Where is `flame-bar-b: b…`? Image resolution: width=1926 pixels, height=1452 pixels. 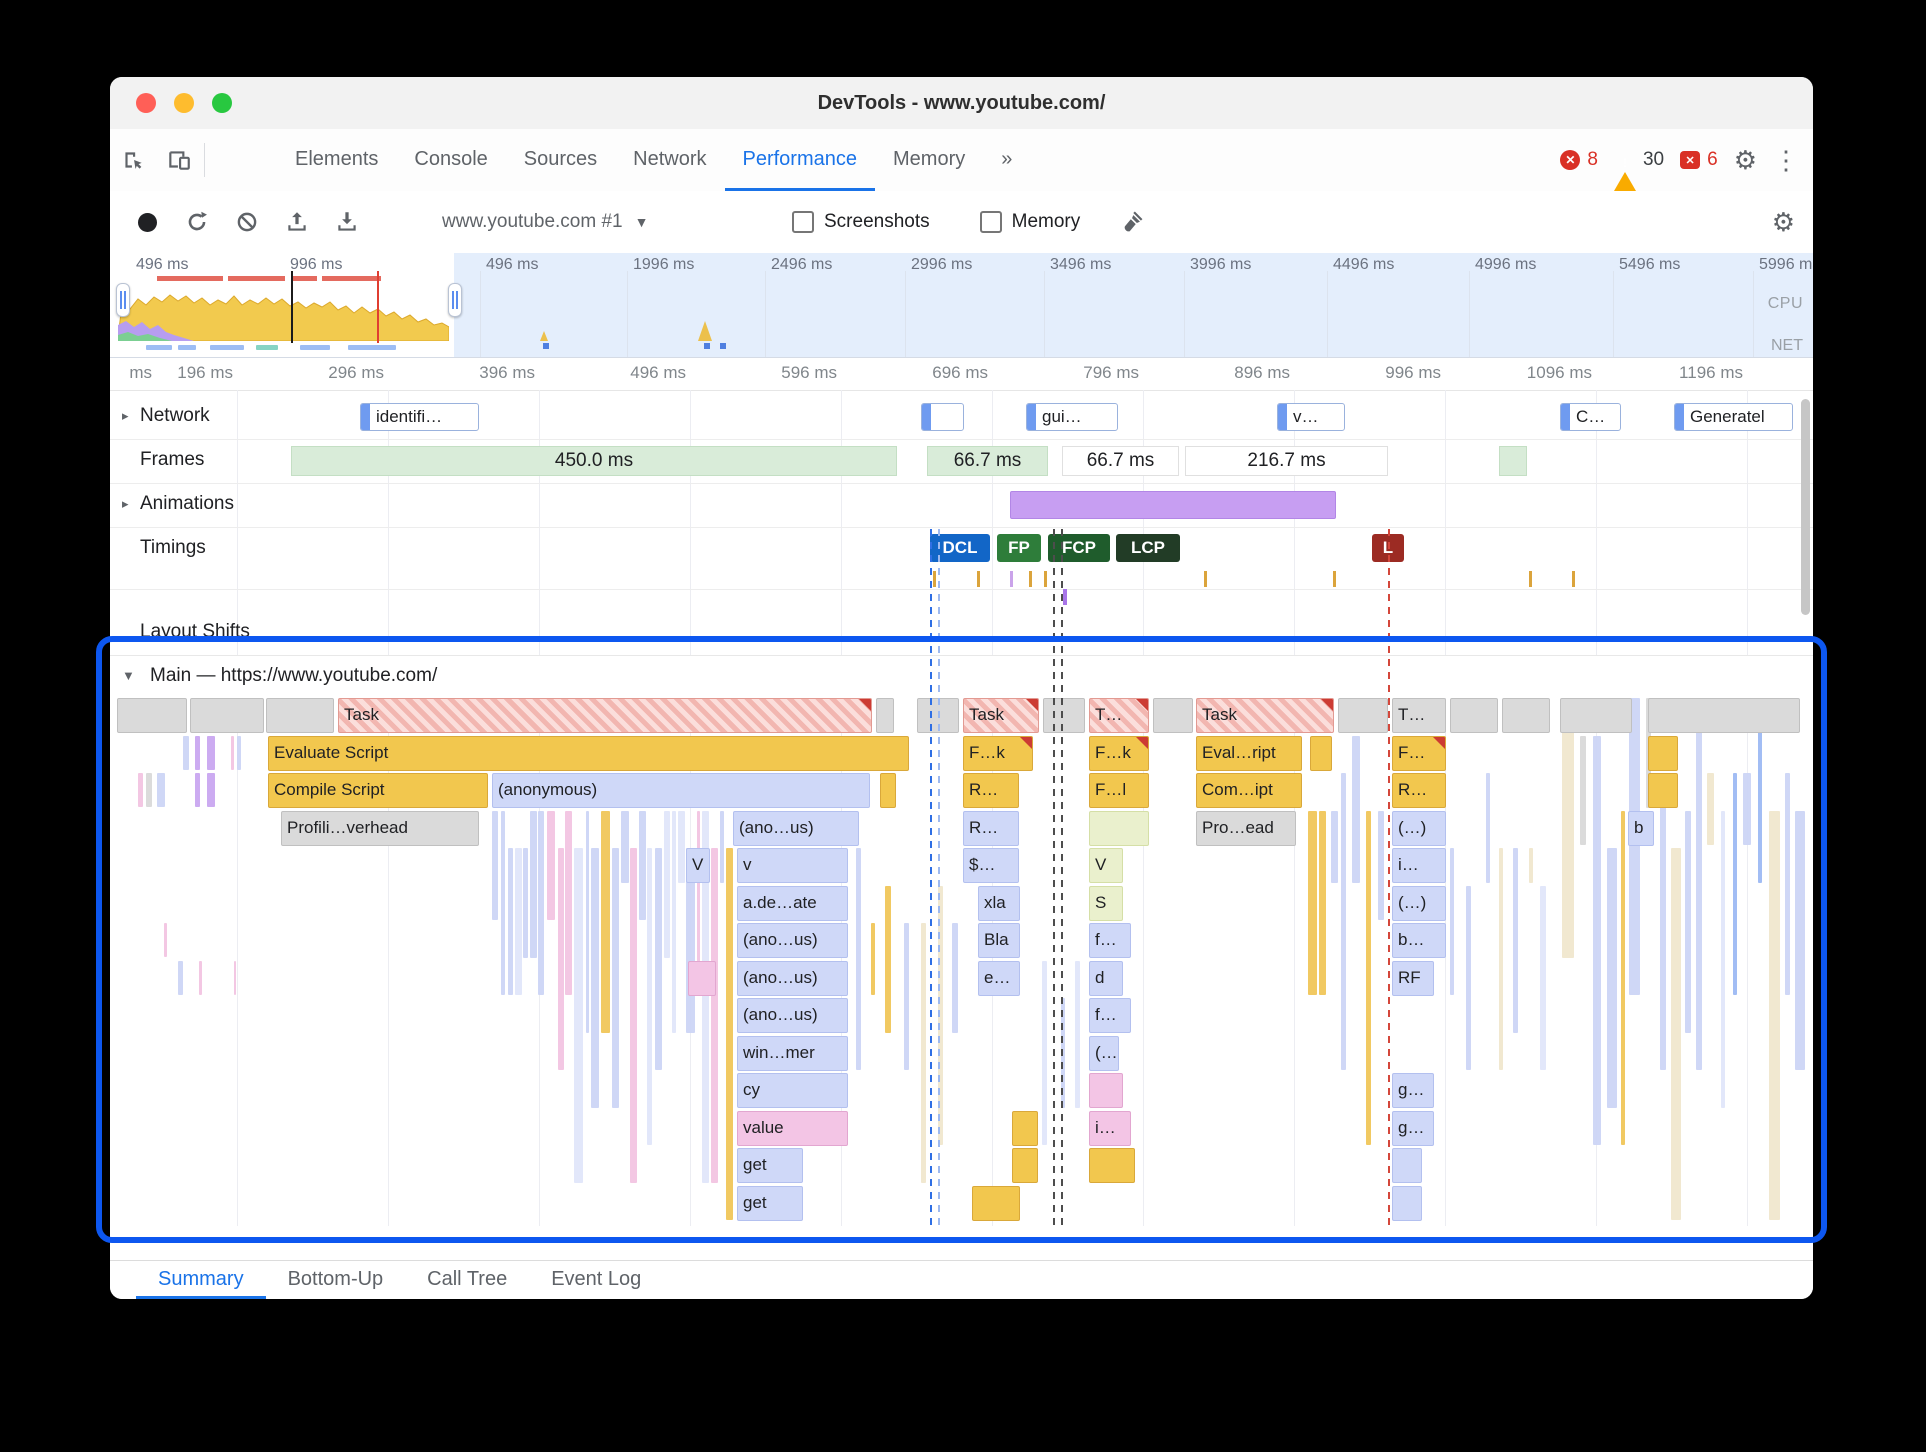 flame-bar-b: b… is located at coordinates (1419, 940).